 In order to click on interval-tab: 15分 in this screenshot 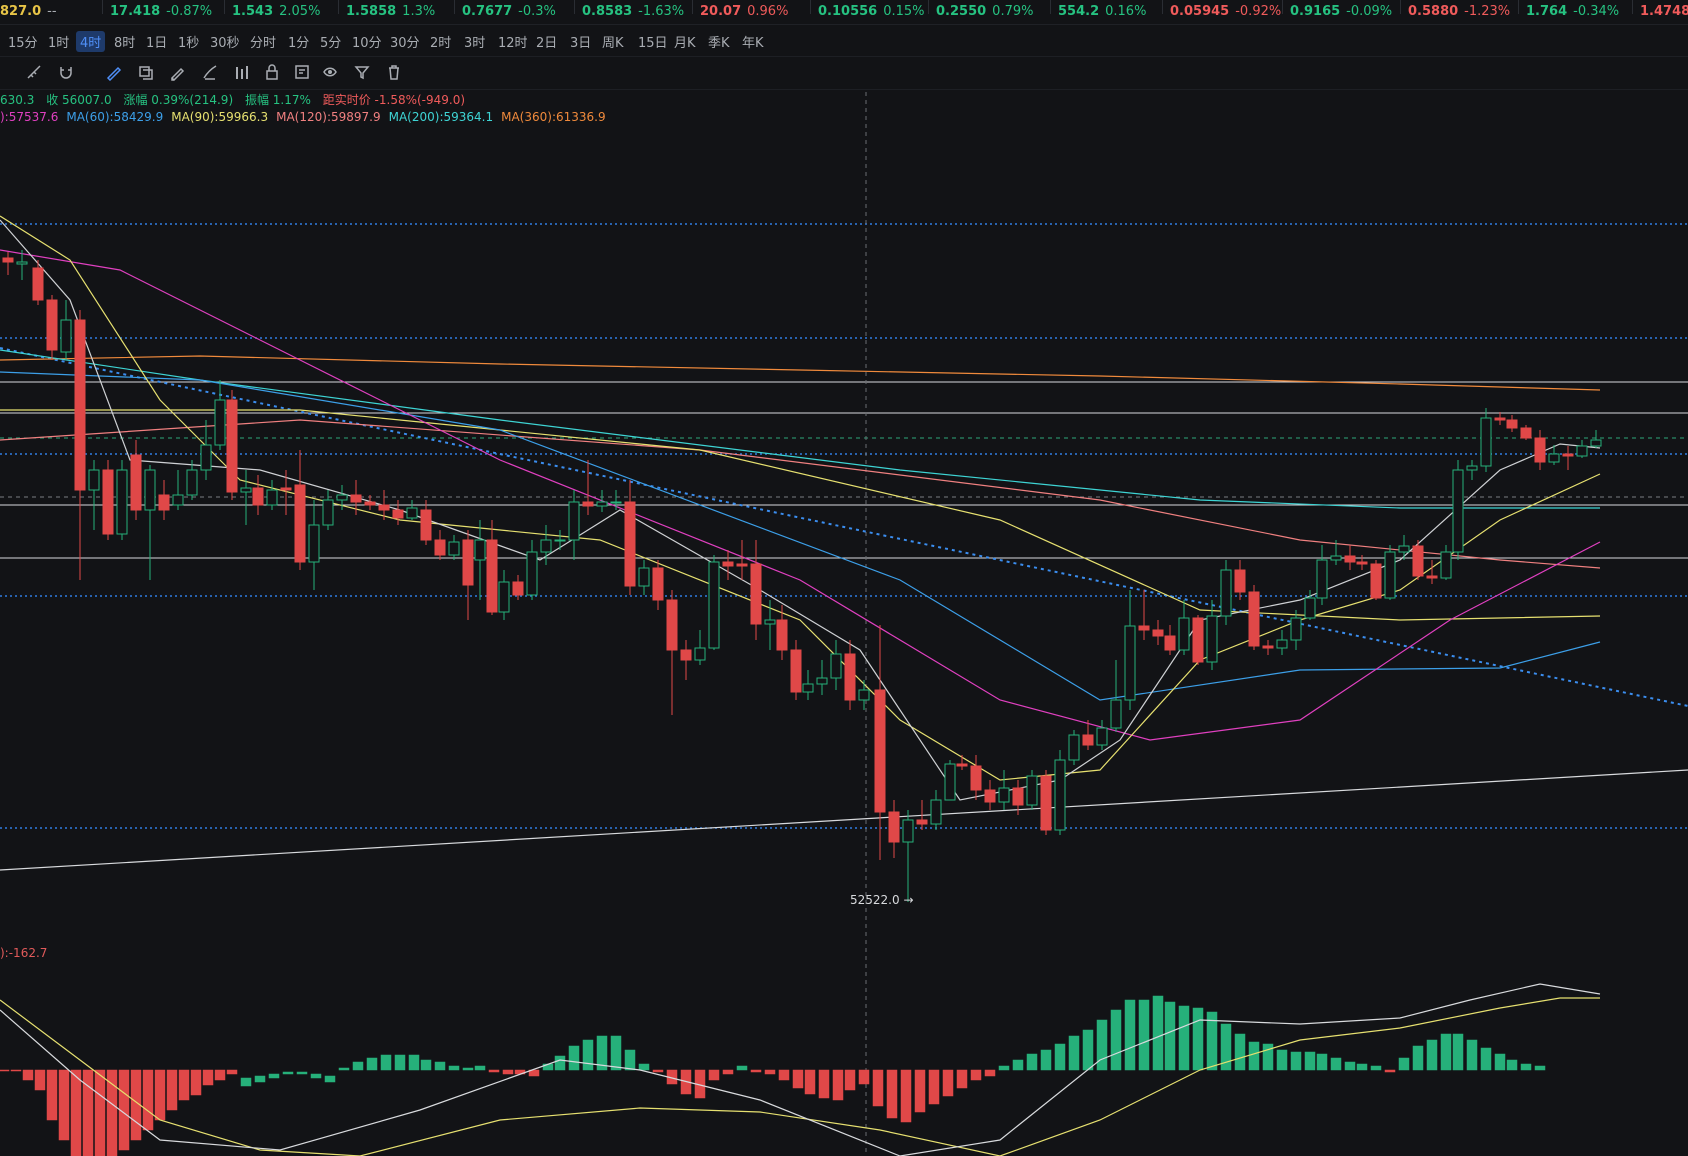, I will do `click(23, 43)`.